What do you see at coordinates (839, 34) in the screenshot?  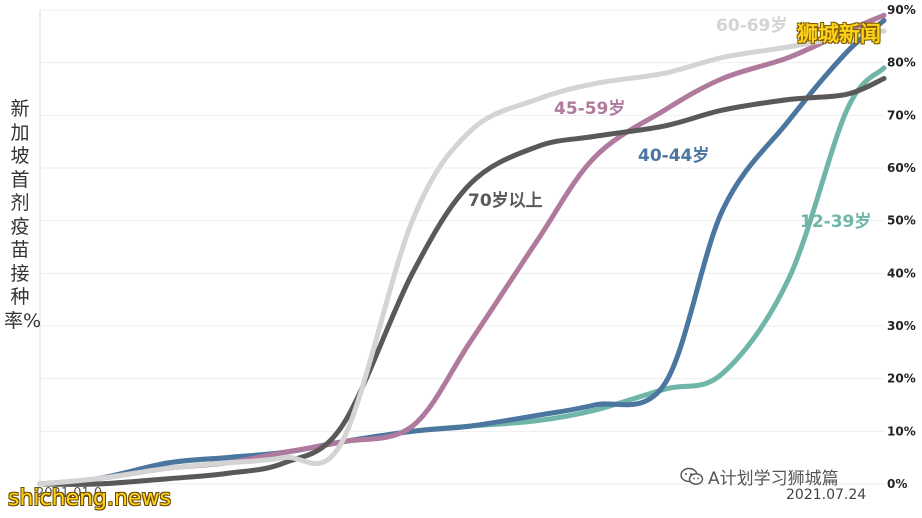 I see `brand-top-right: 狮城新闻` at bounding box center [839, 34].